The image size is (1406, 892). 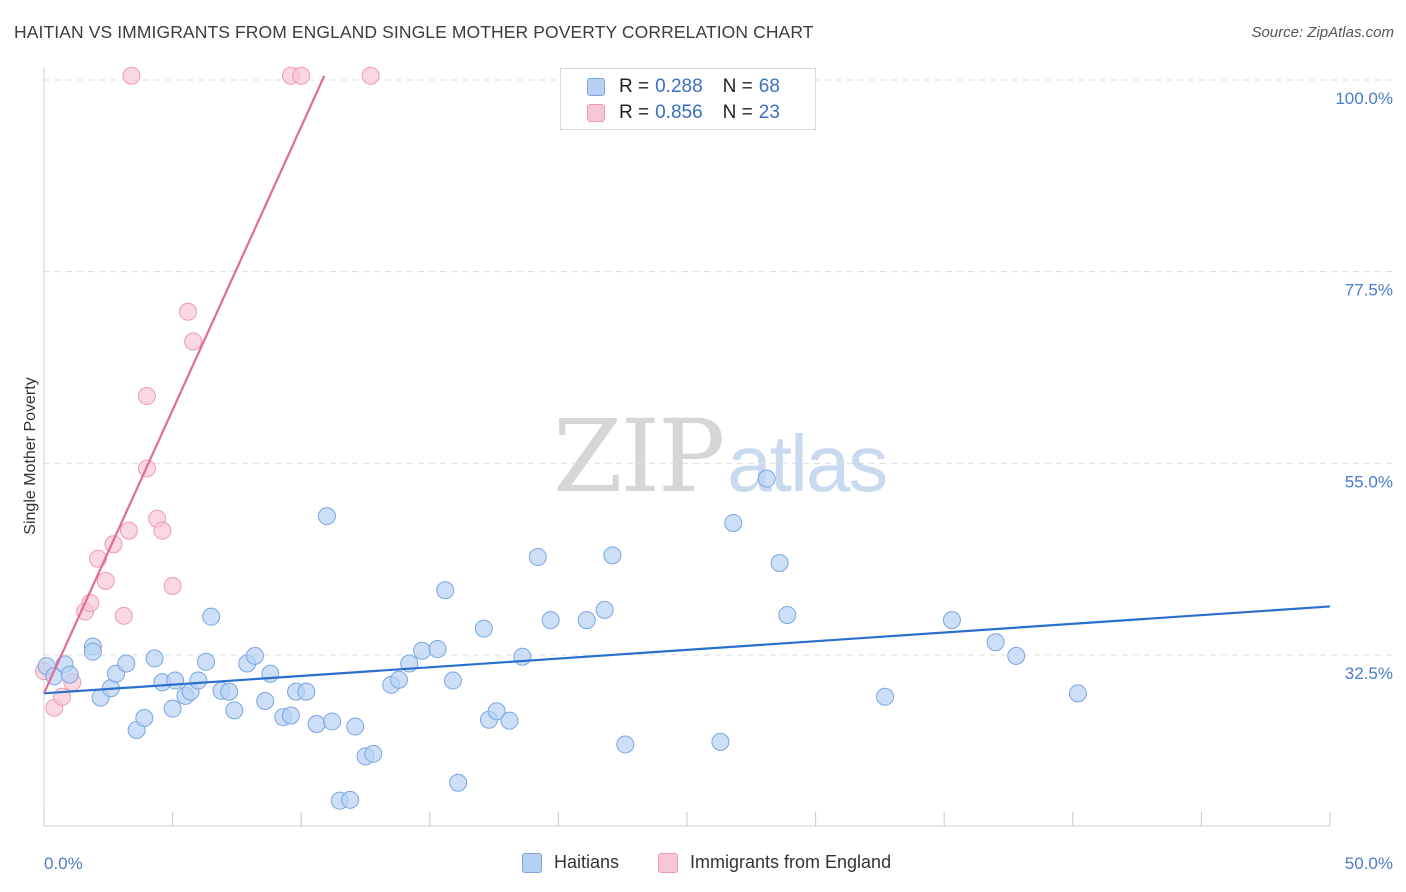 What do you see at coordinates (1369, 673) in the screenshot?
I see `y-tick-label: 32.5%` at bounding box center [1369, 673].